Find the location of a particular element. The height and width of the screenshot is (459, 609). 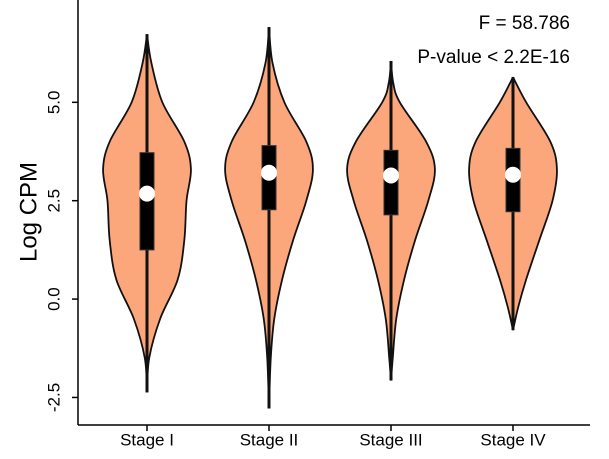

y-axis-label: Log CPM is located at coordinates (28, 212).